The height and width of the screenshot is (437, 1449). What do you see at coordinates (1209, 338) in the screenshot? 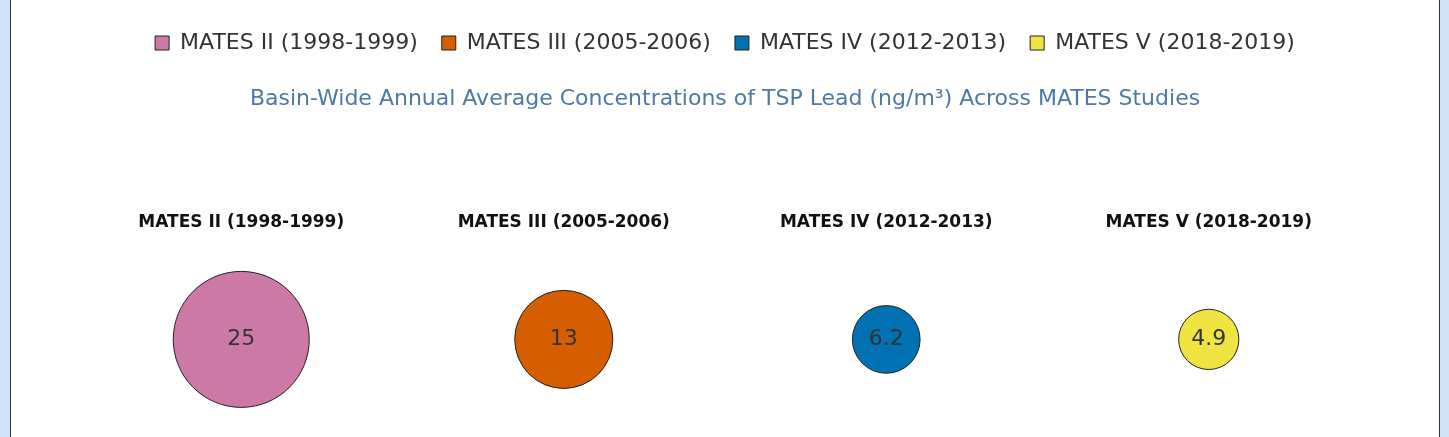
I see `data-label: 4.9` at bounding box center [1209, 338].